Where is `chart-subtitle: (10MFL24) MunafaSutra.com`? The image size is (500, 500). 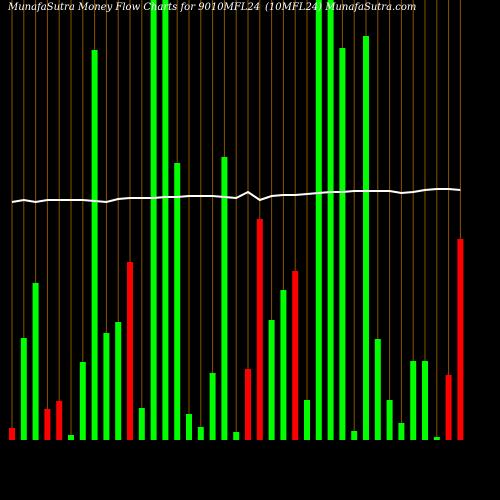
chart-subtitle: (10MFL24) MunafaSutra.com is located at coordinates (340, 7).